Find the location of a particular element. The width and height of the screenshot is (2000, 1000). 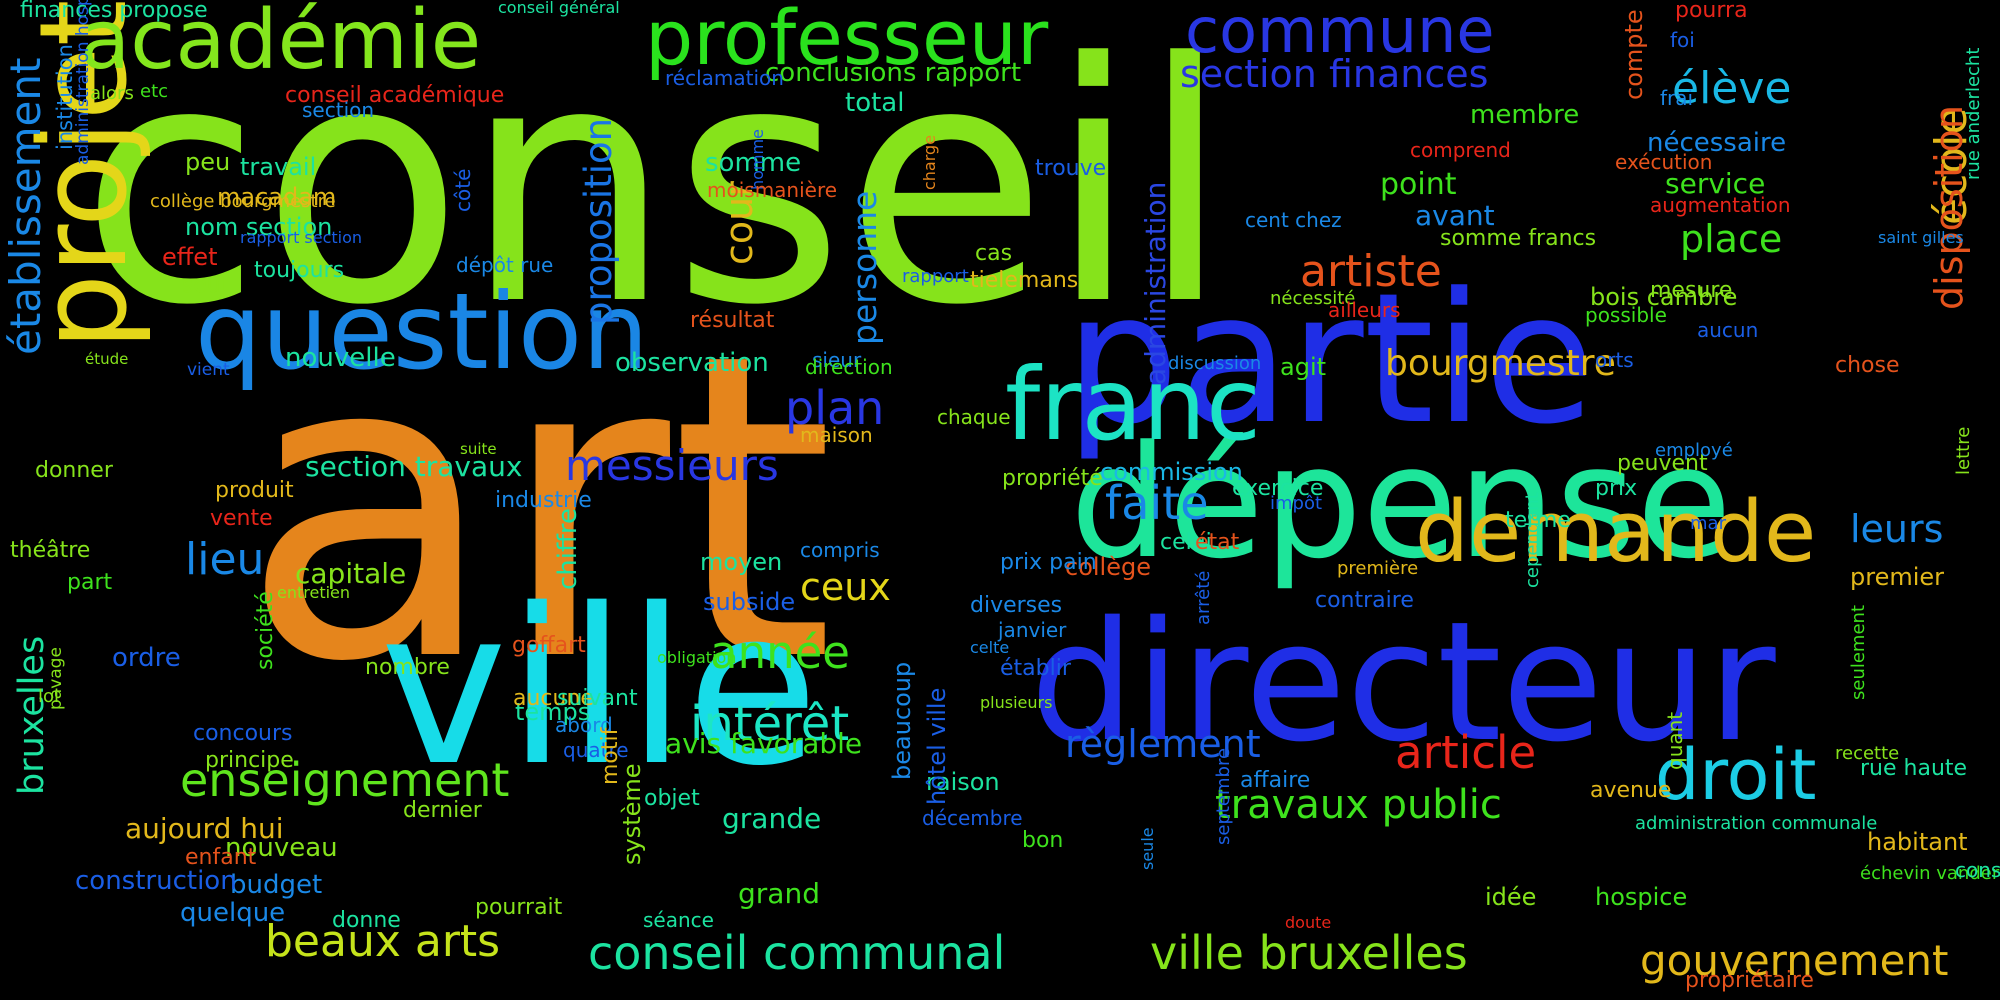

word-dépôt-rue: dépôt rue is located at coordinates (505, 265).